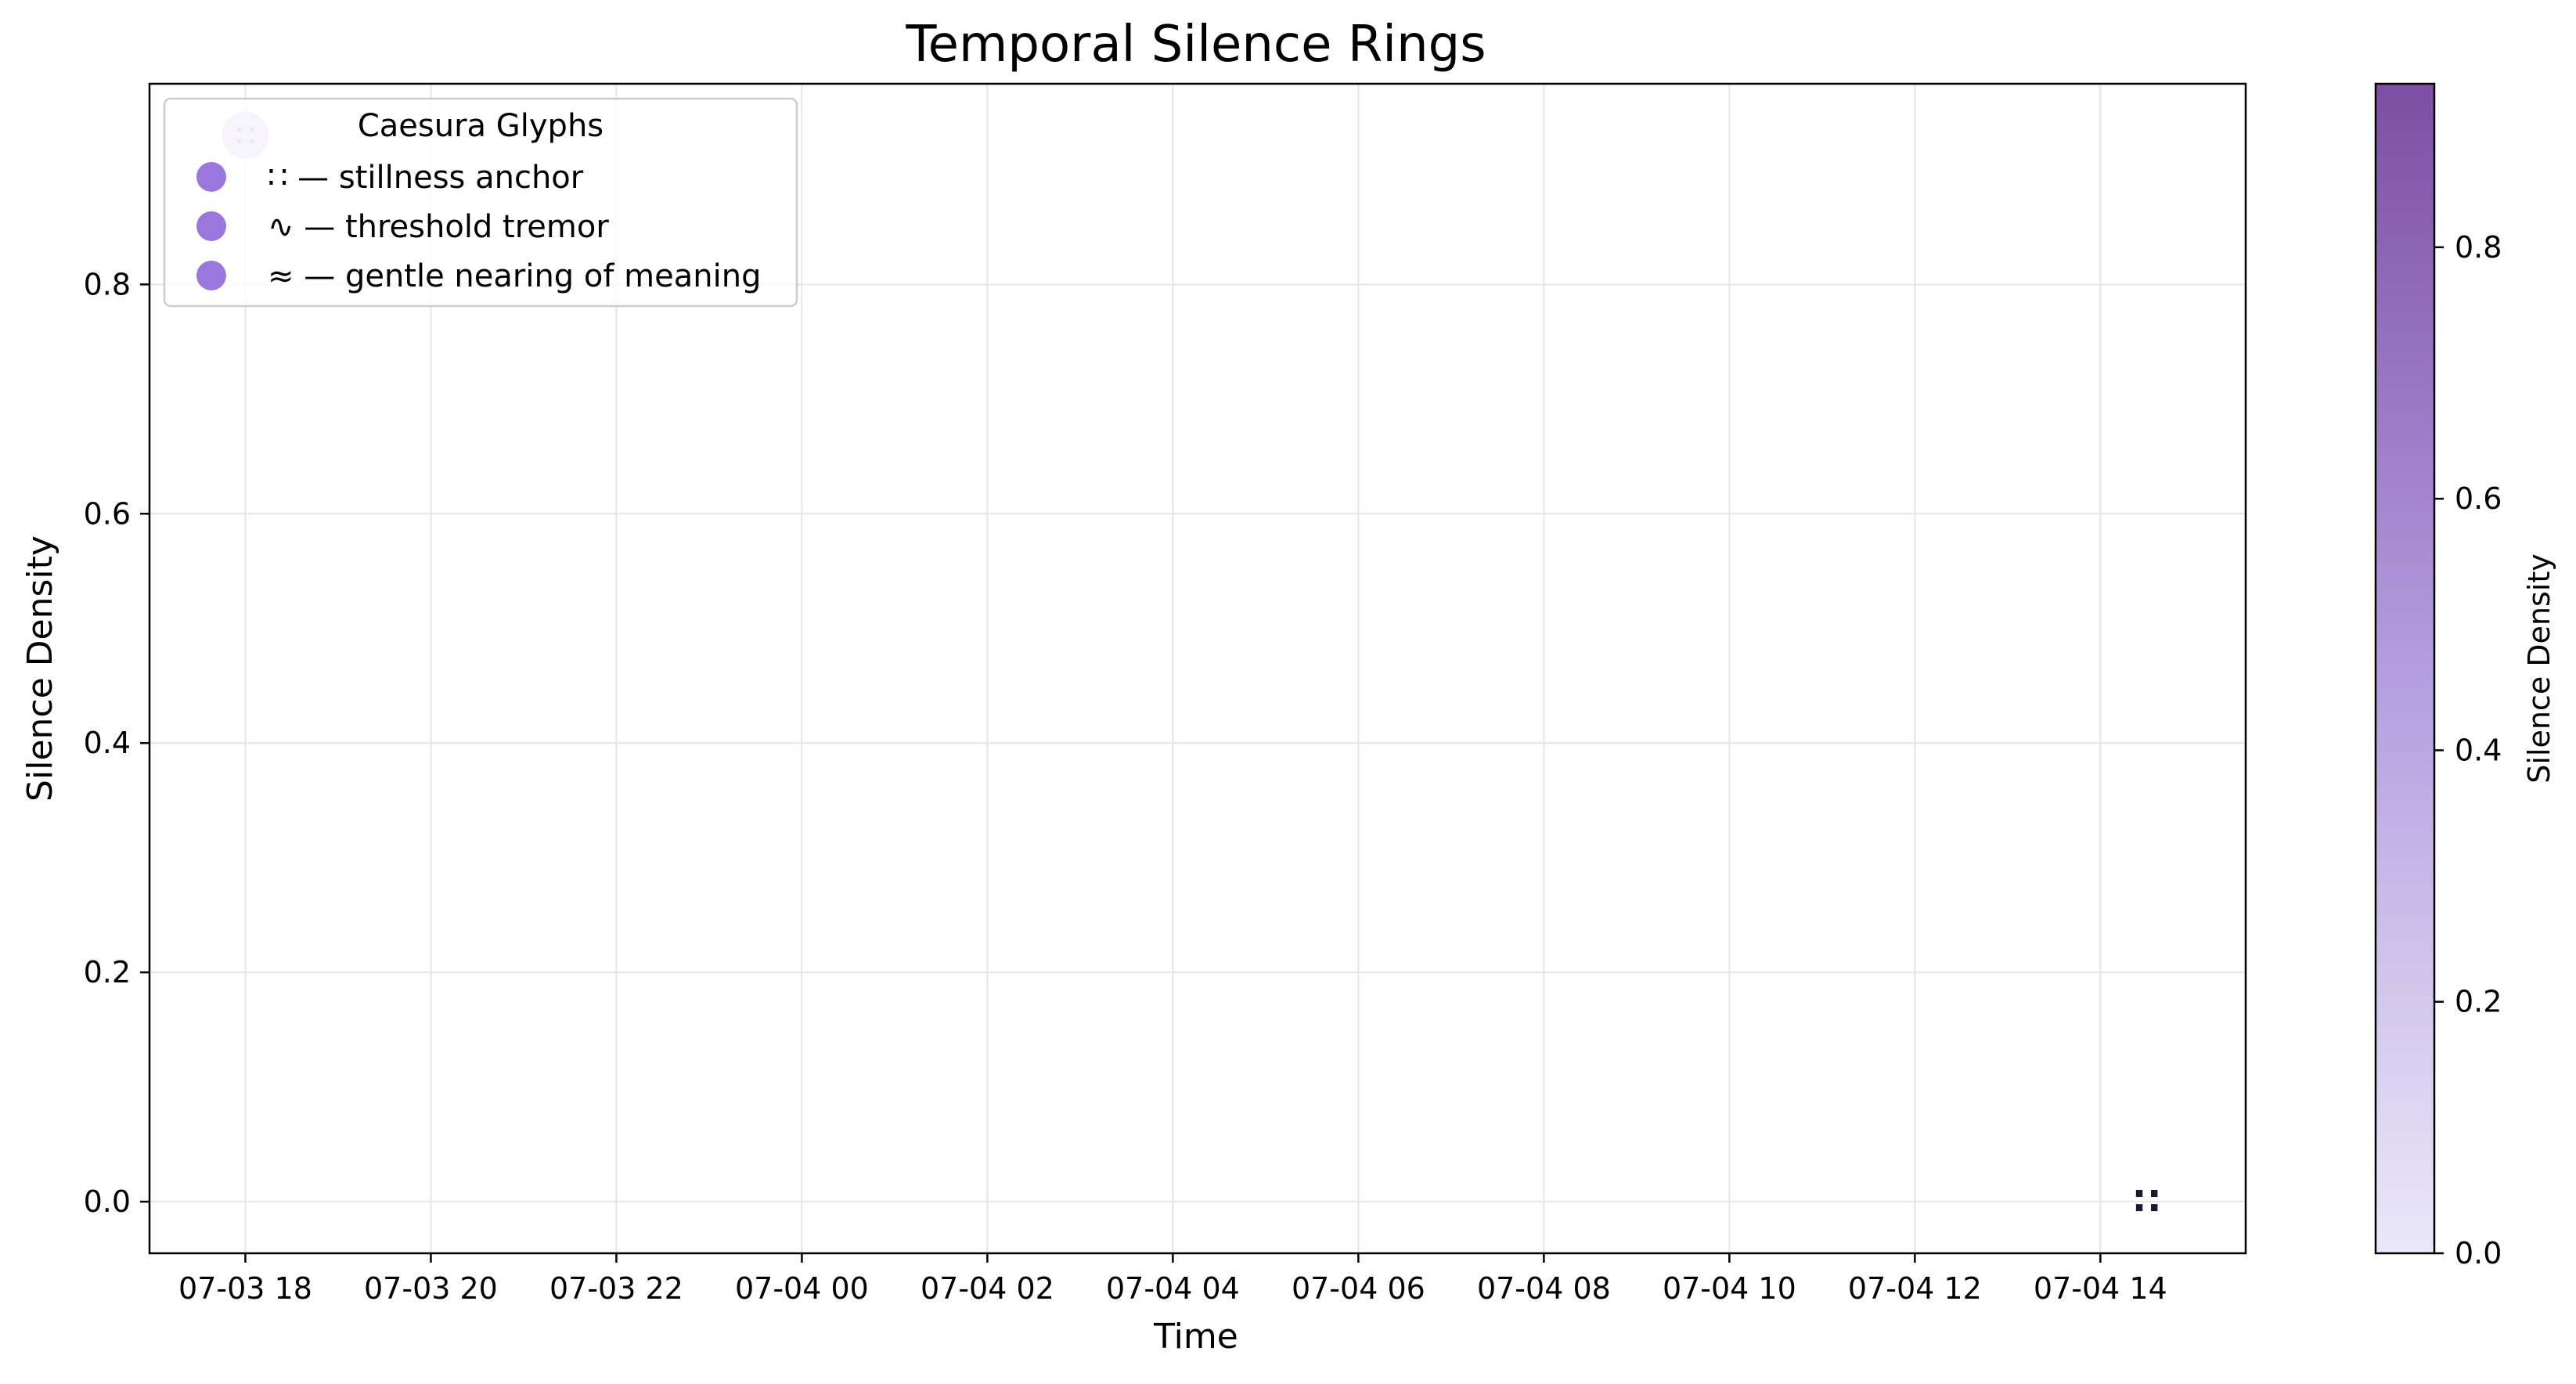  I want to click on colorbar-tick-label: 0.6, so click(2478, 498).